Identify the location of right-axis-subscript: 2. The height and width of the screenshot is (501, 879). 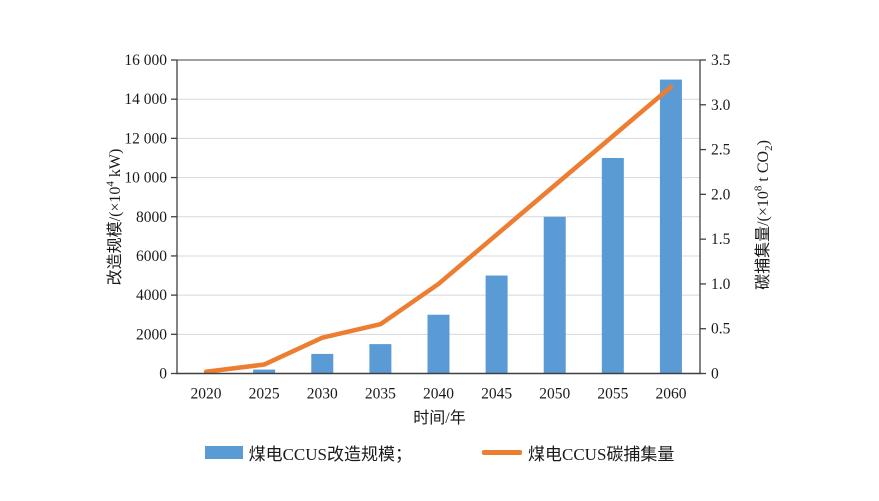
(769, 148).